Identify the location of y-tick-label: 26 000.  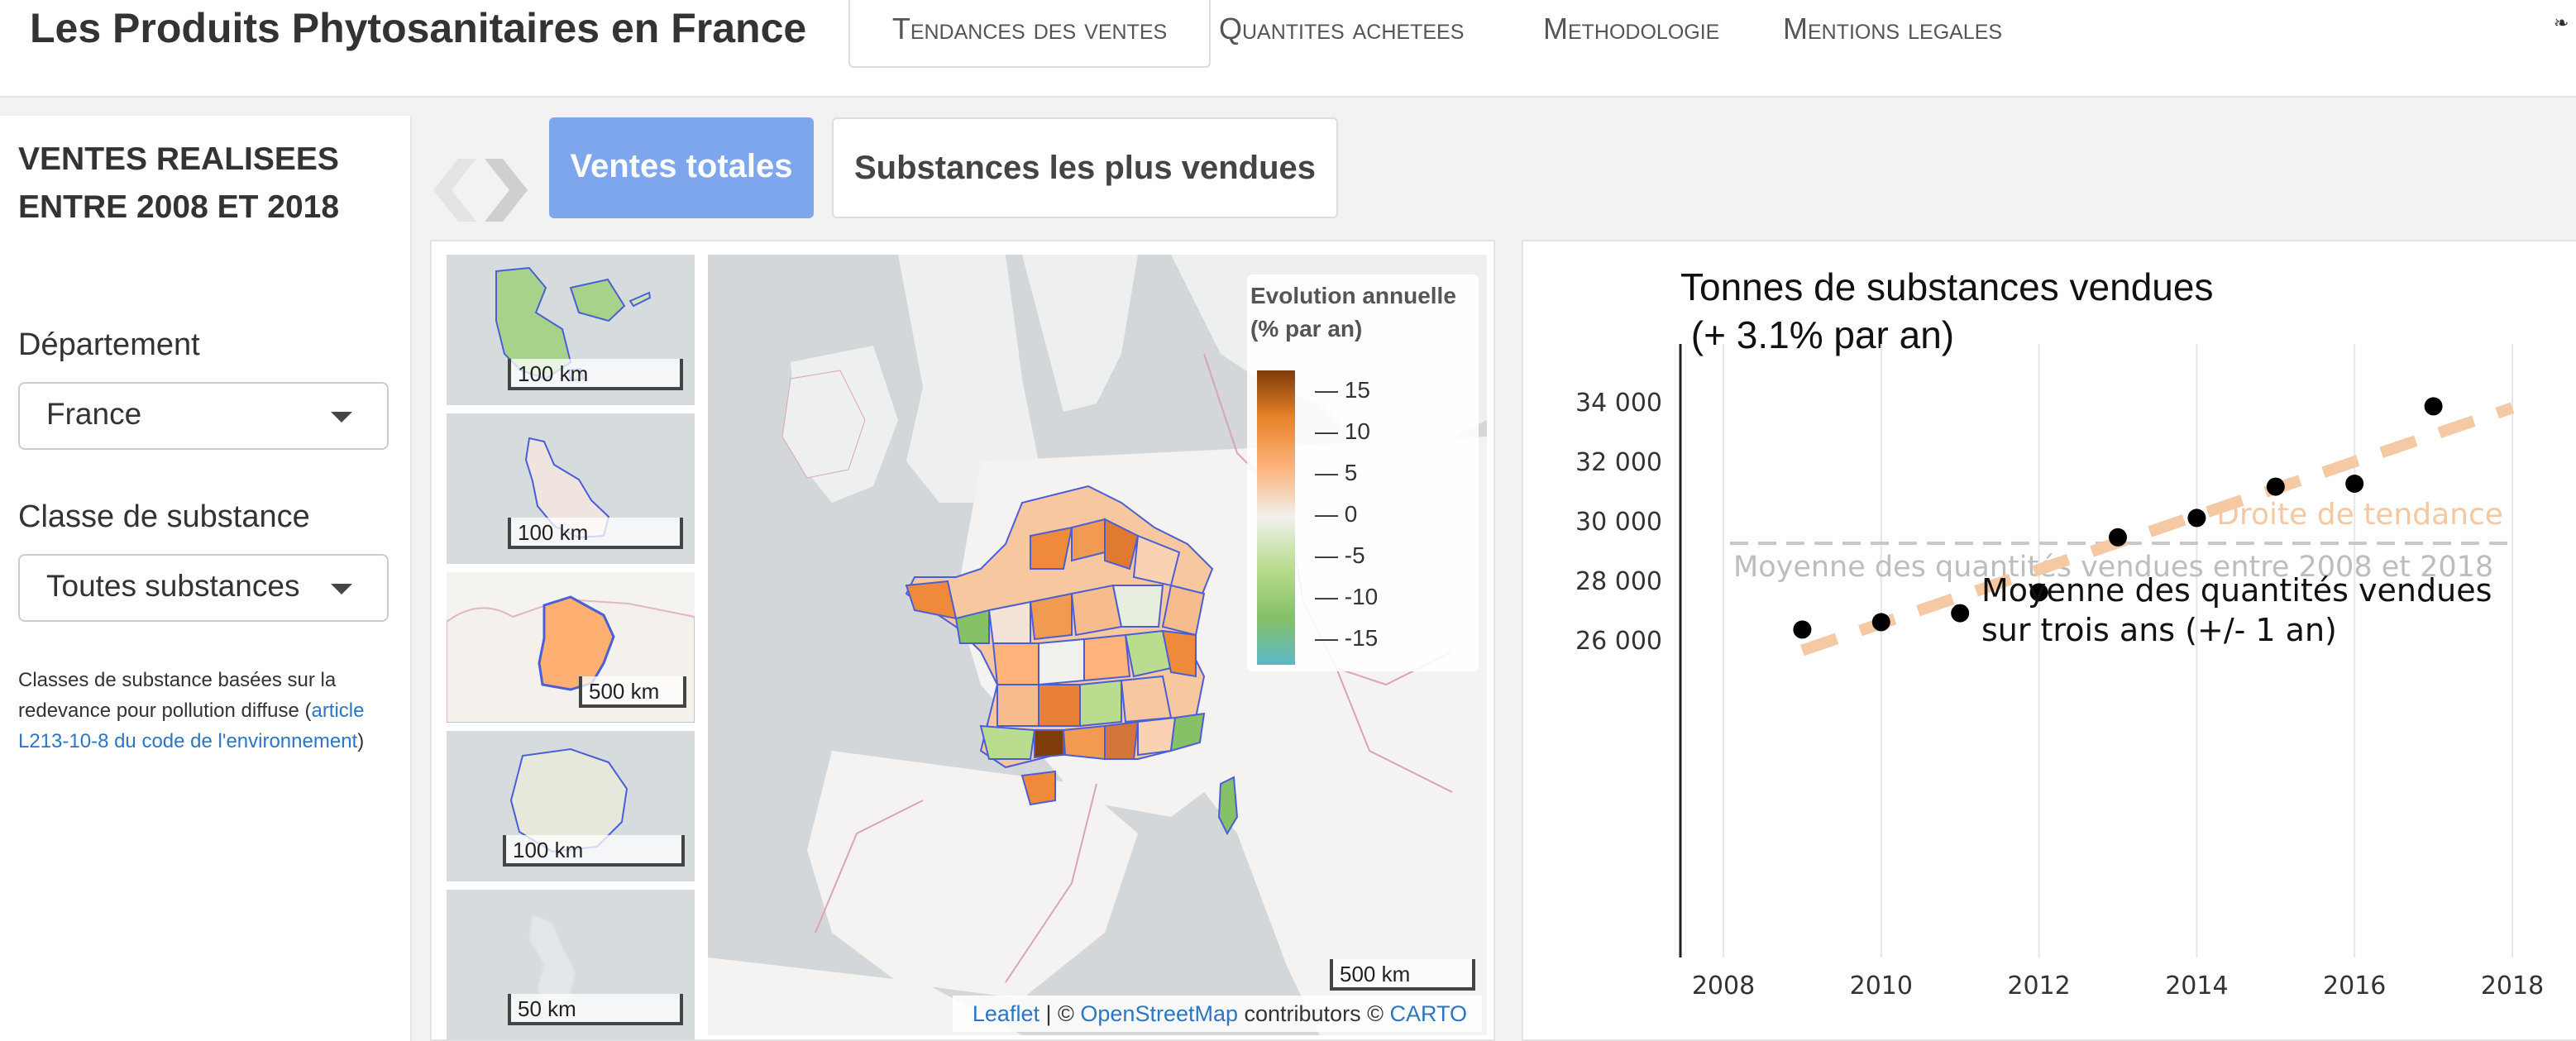
(1618, 641).